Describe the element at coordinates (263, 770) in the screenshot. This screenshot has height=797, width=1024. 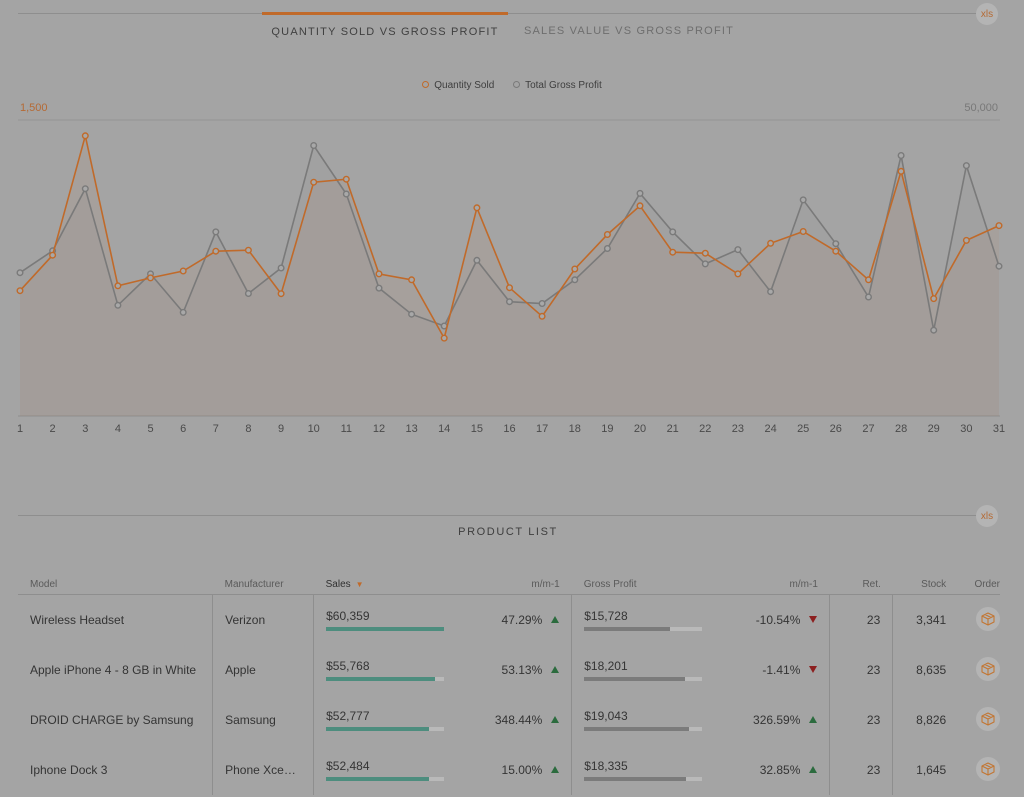
I see `cell-manufacturer: Phone Xcessories` at that location.